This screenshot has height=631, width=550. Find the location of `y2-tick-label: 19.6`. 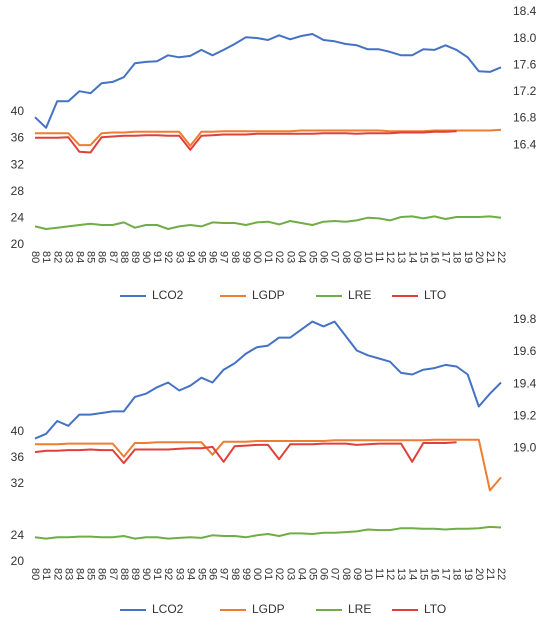

y2-tick-label: 19.6 is located at coordinates (525, 351).